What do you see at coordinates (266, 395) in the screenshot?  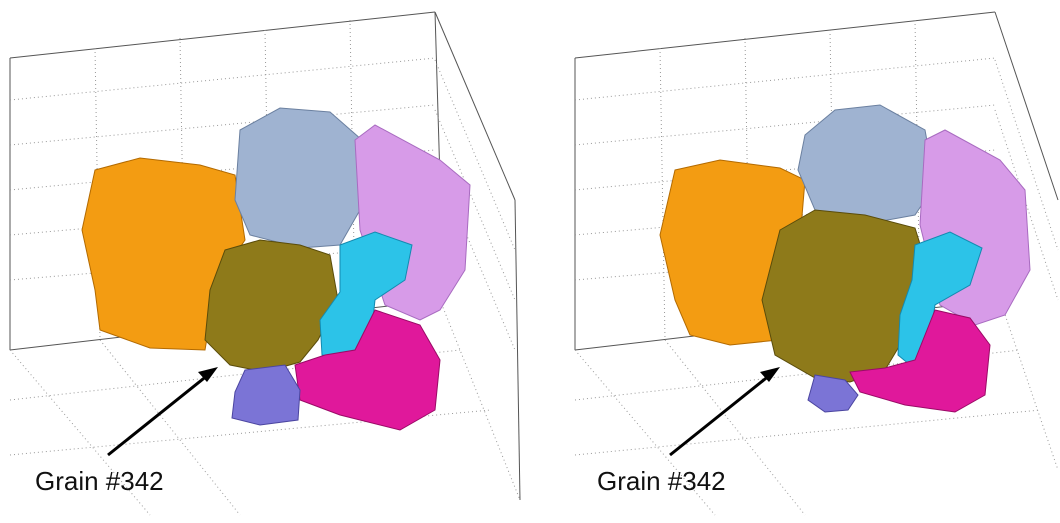 I see `left-purple-grain` at bounding box center [266, 395].